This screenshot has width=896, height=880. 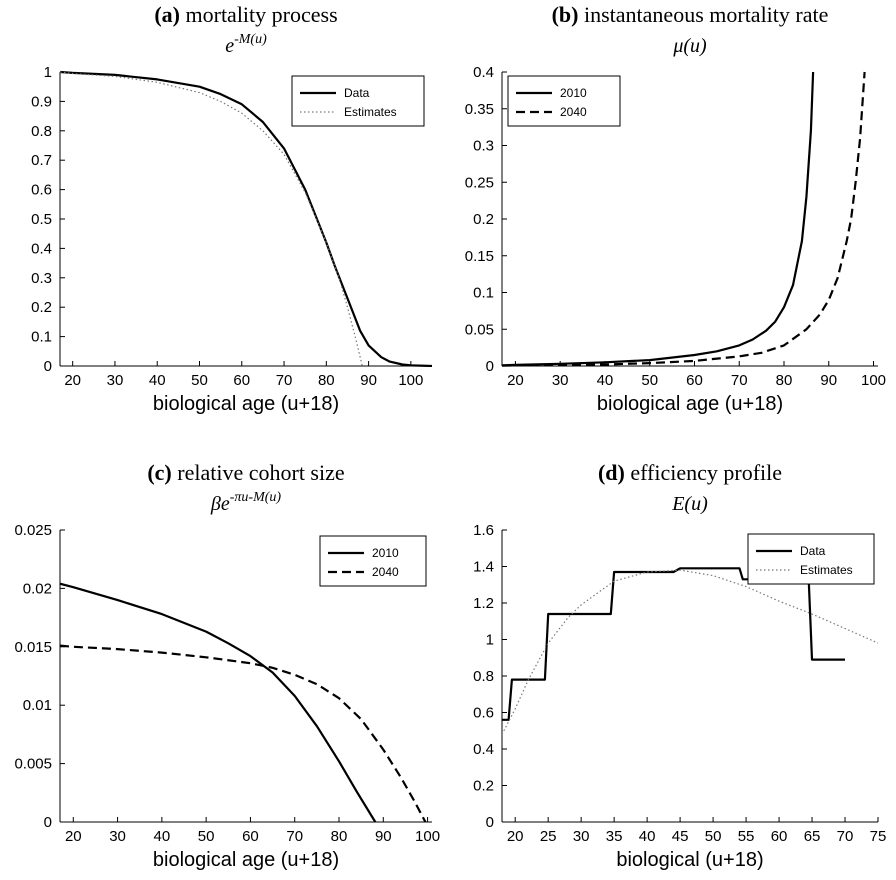 What do you see at coordinates (878, 836) in the screenshot?
I see `x-tick-label: 75` at bounding box center [878, 836].